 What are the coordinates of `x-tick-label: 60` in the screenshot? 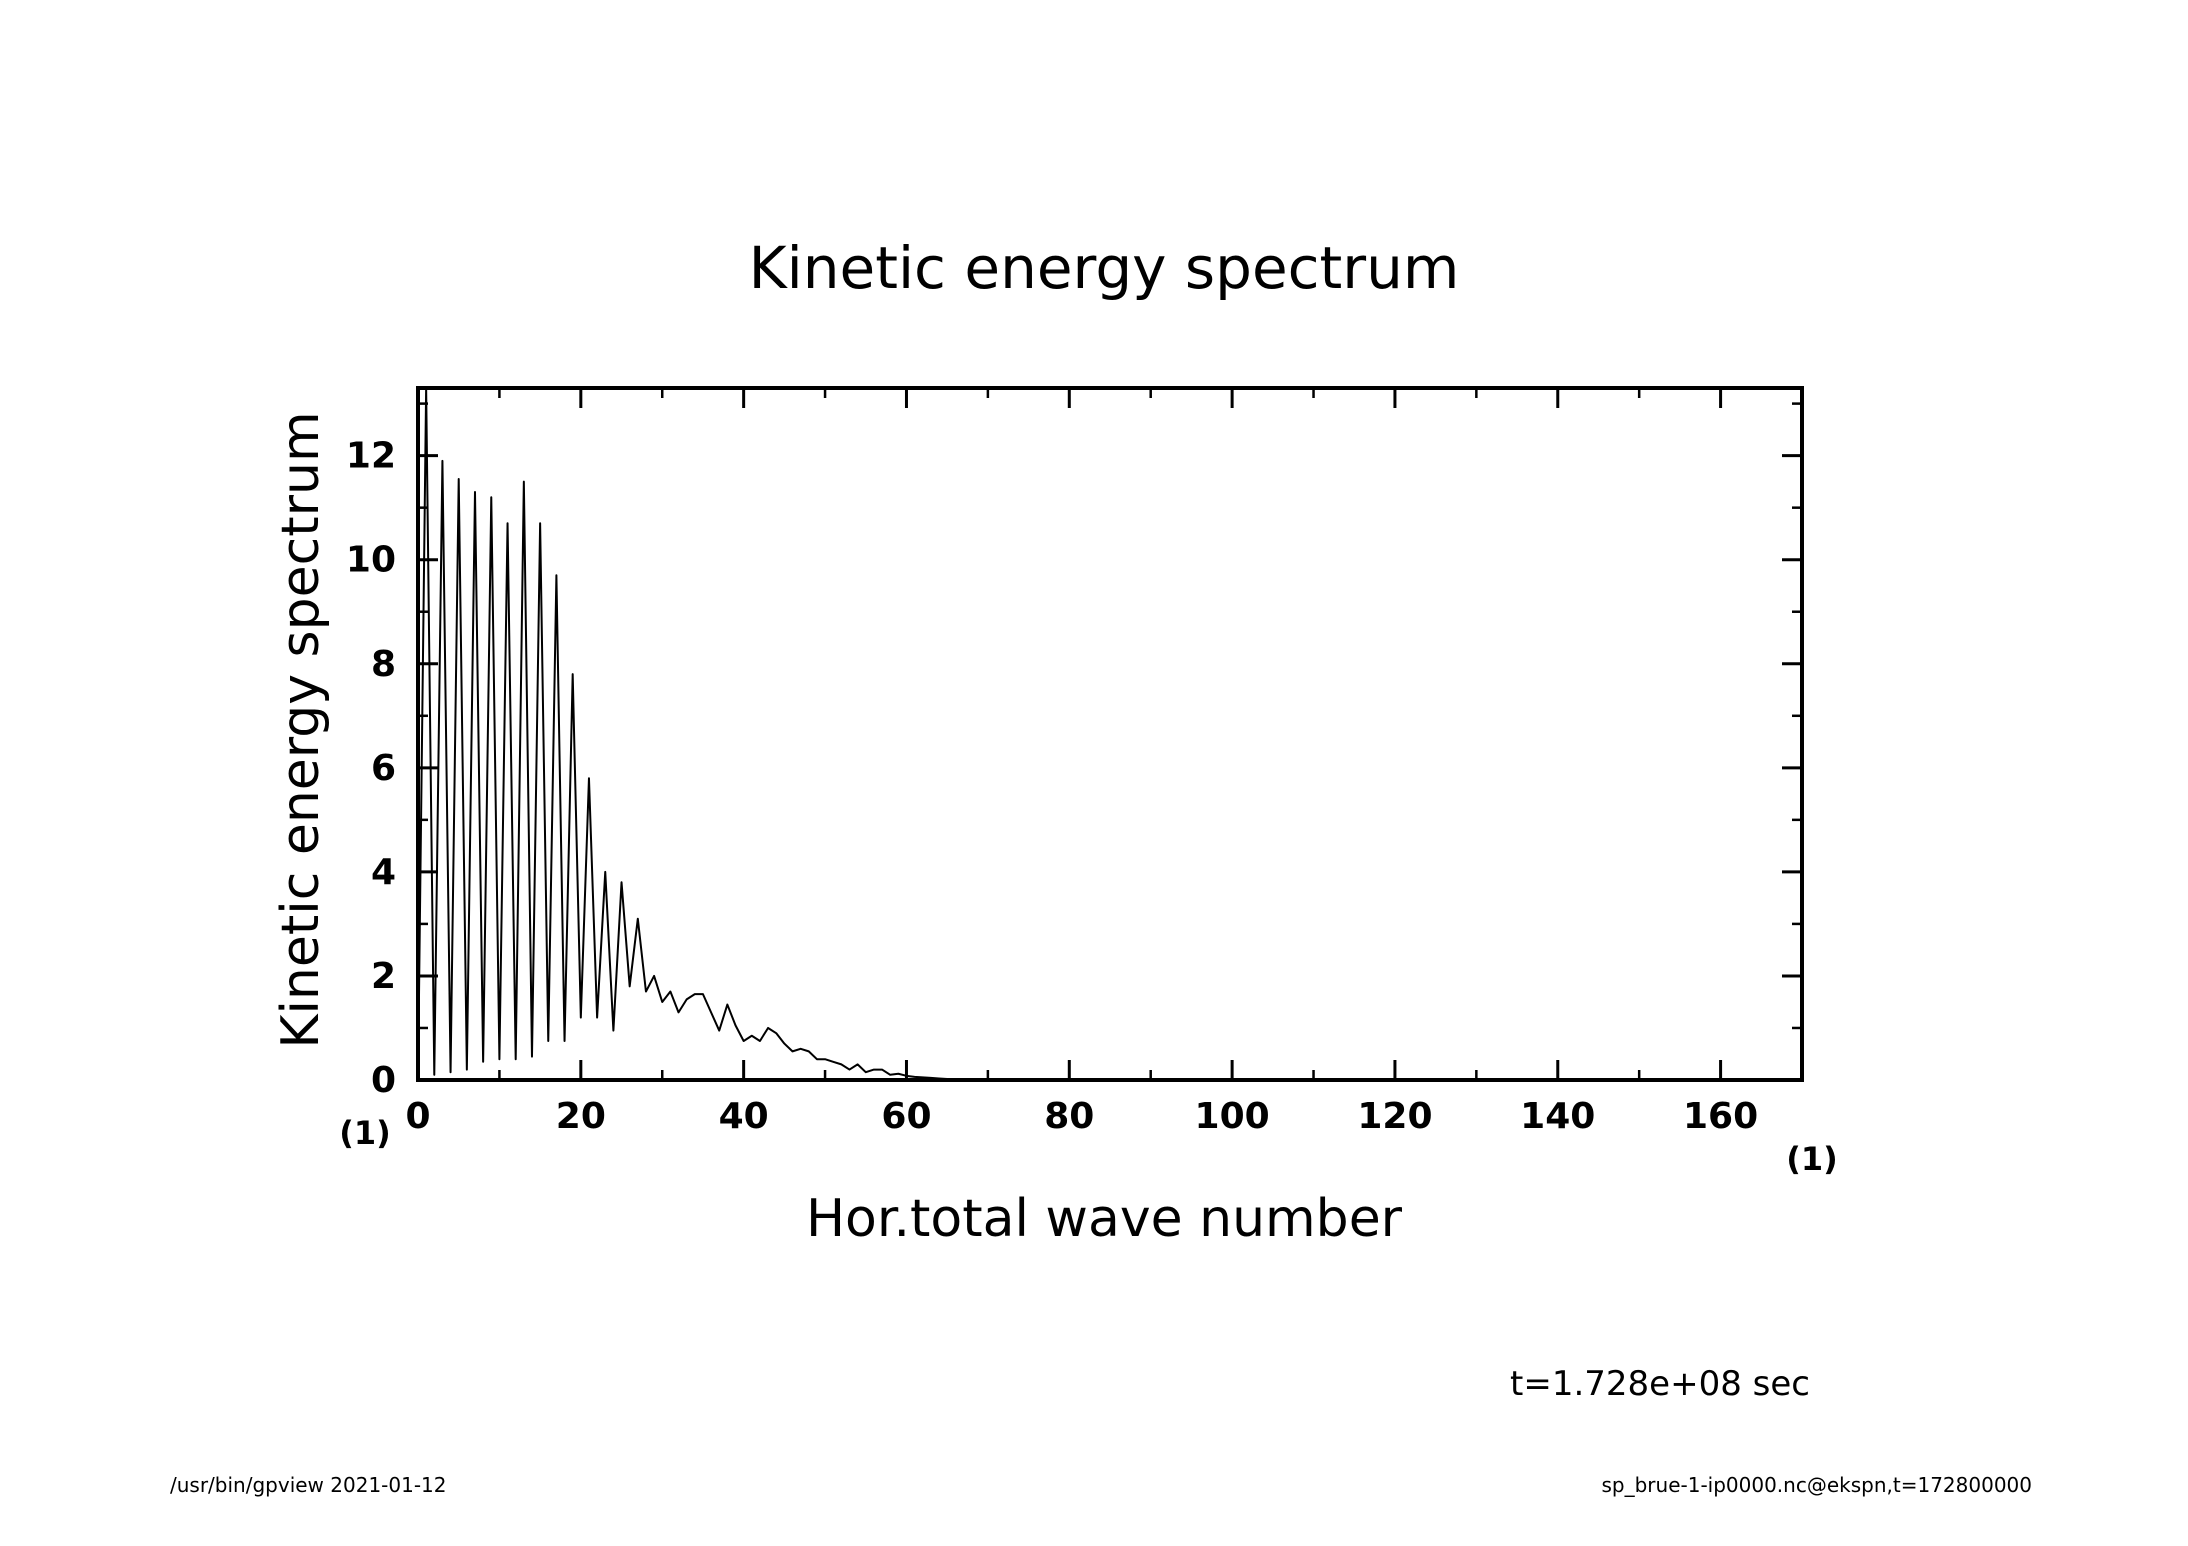 It's located at (906, 1116).